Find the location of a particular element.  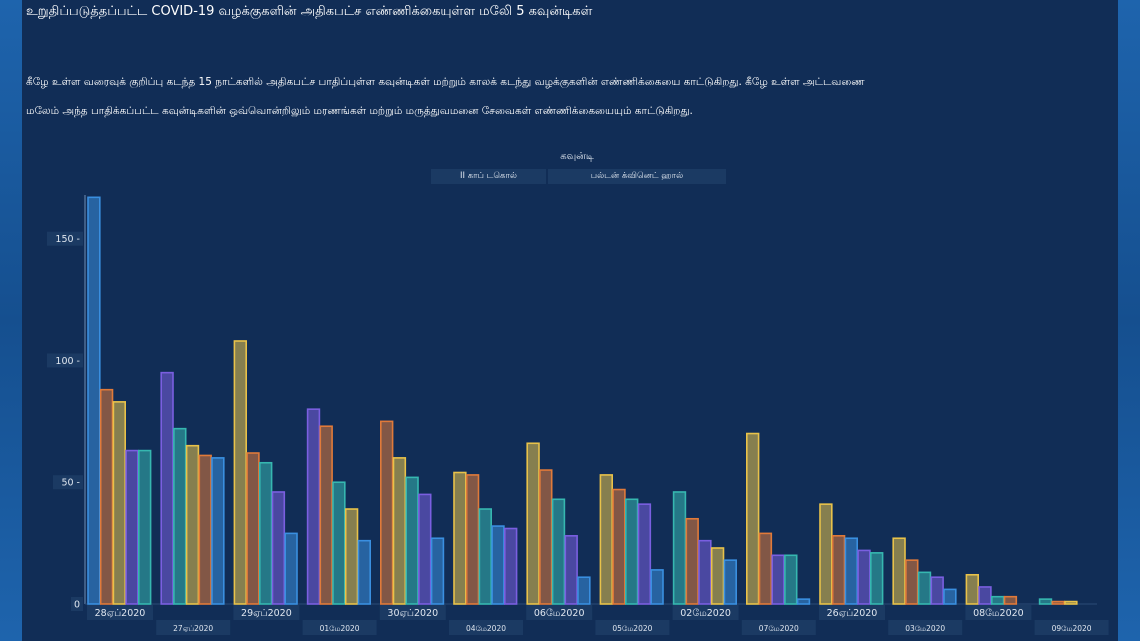

x-tick-label: 28ஏப்2020 is located at coordinates (120, 613).